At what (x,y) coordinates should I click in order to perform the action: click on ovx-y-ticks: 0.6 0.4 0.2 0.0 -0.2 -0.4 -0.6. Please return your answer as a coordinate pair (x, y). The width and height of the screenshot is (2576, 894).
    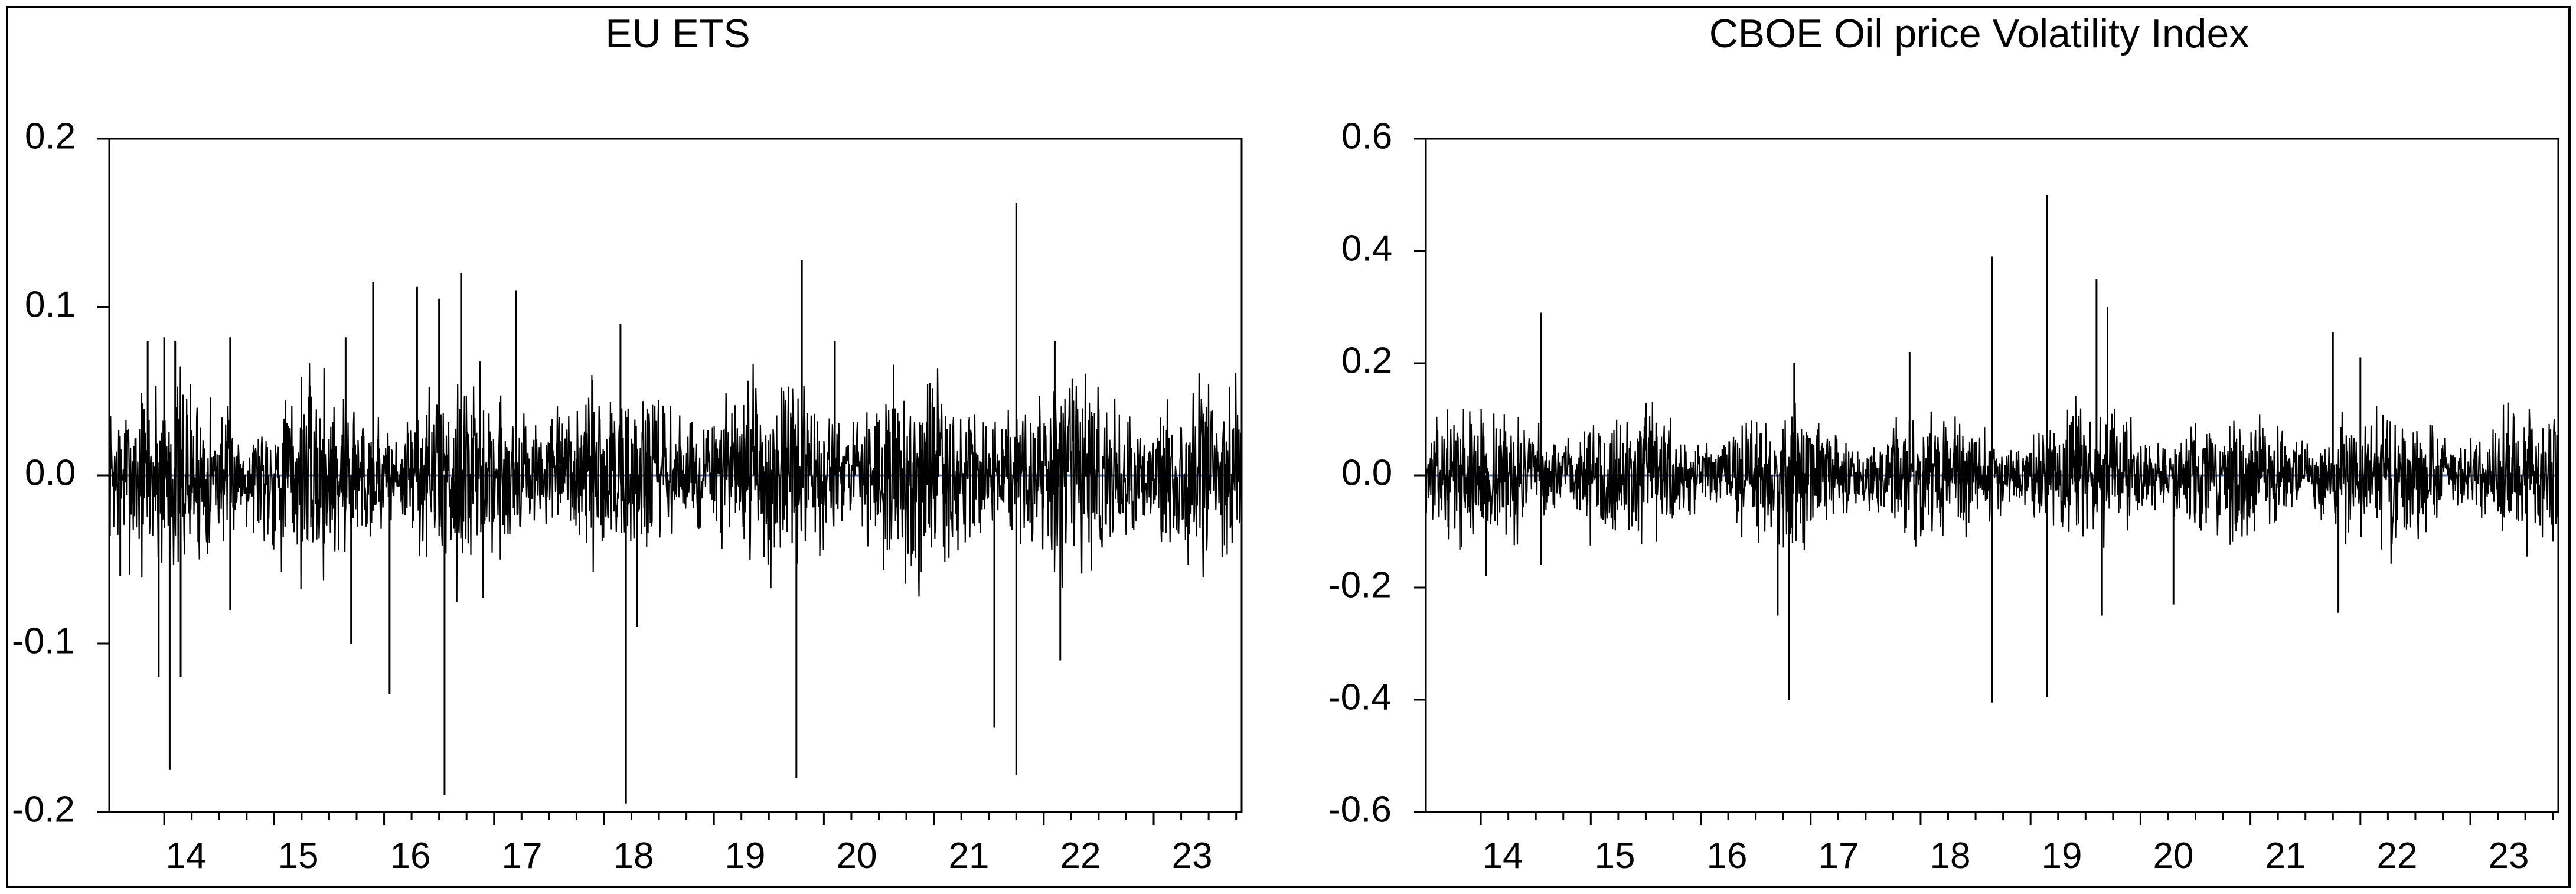
    Looking at the image, I should click on (1377, 473).